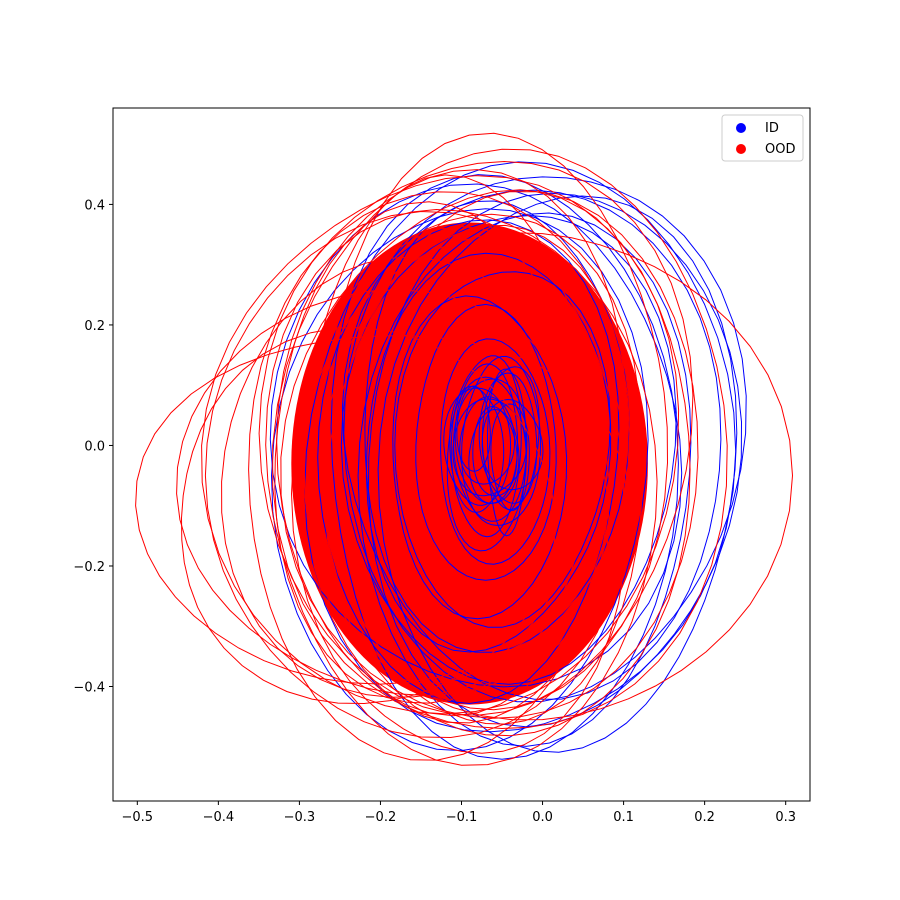 The image size is (900, 900). What do you see at coordinates (780, 149) in the screenshot?
I see `legend-label-ood: OOD` at bounding box center [780, 149].